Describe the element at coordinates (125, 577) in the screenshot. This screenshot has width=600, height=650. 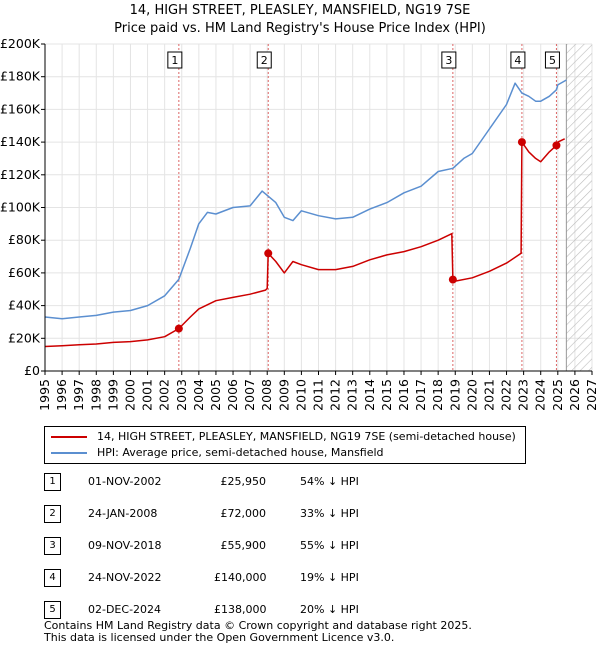
I see `sale-date: 24-NOV-2022` at that location.